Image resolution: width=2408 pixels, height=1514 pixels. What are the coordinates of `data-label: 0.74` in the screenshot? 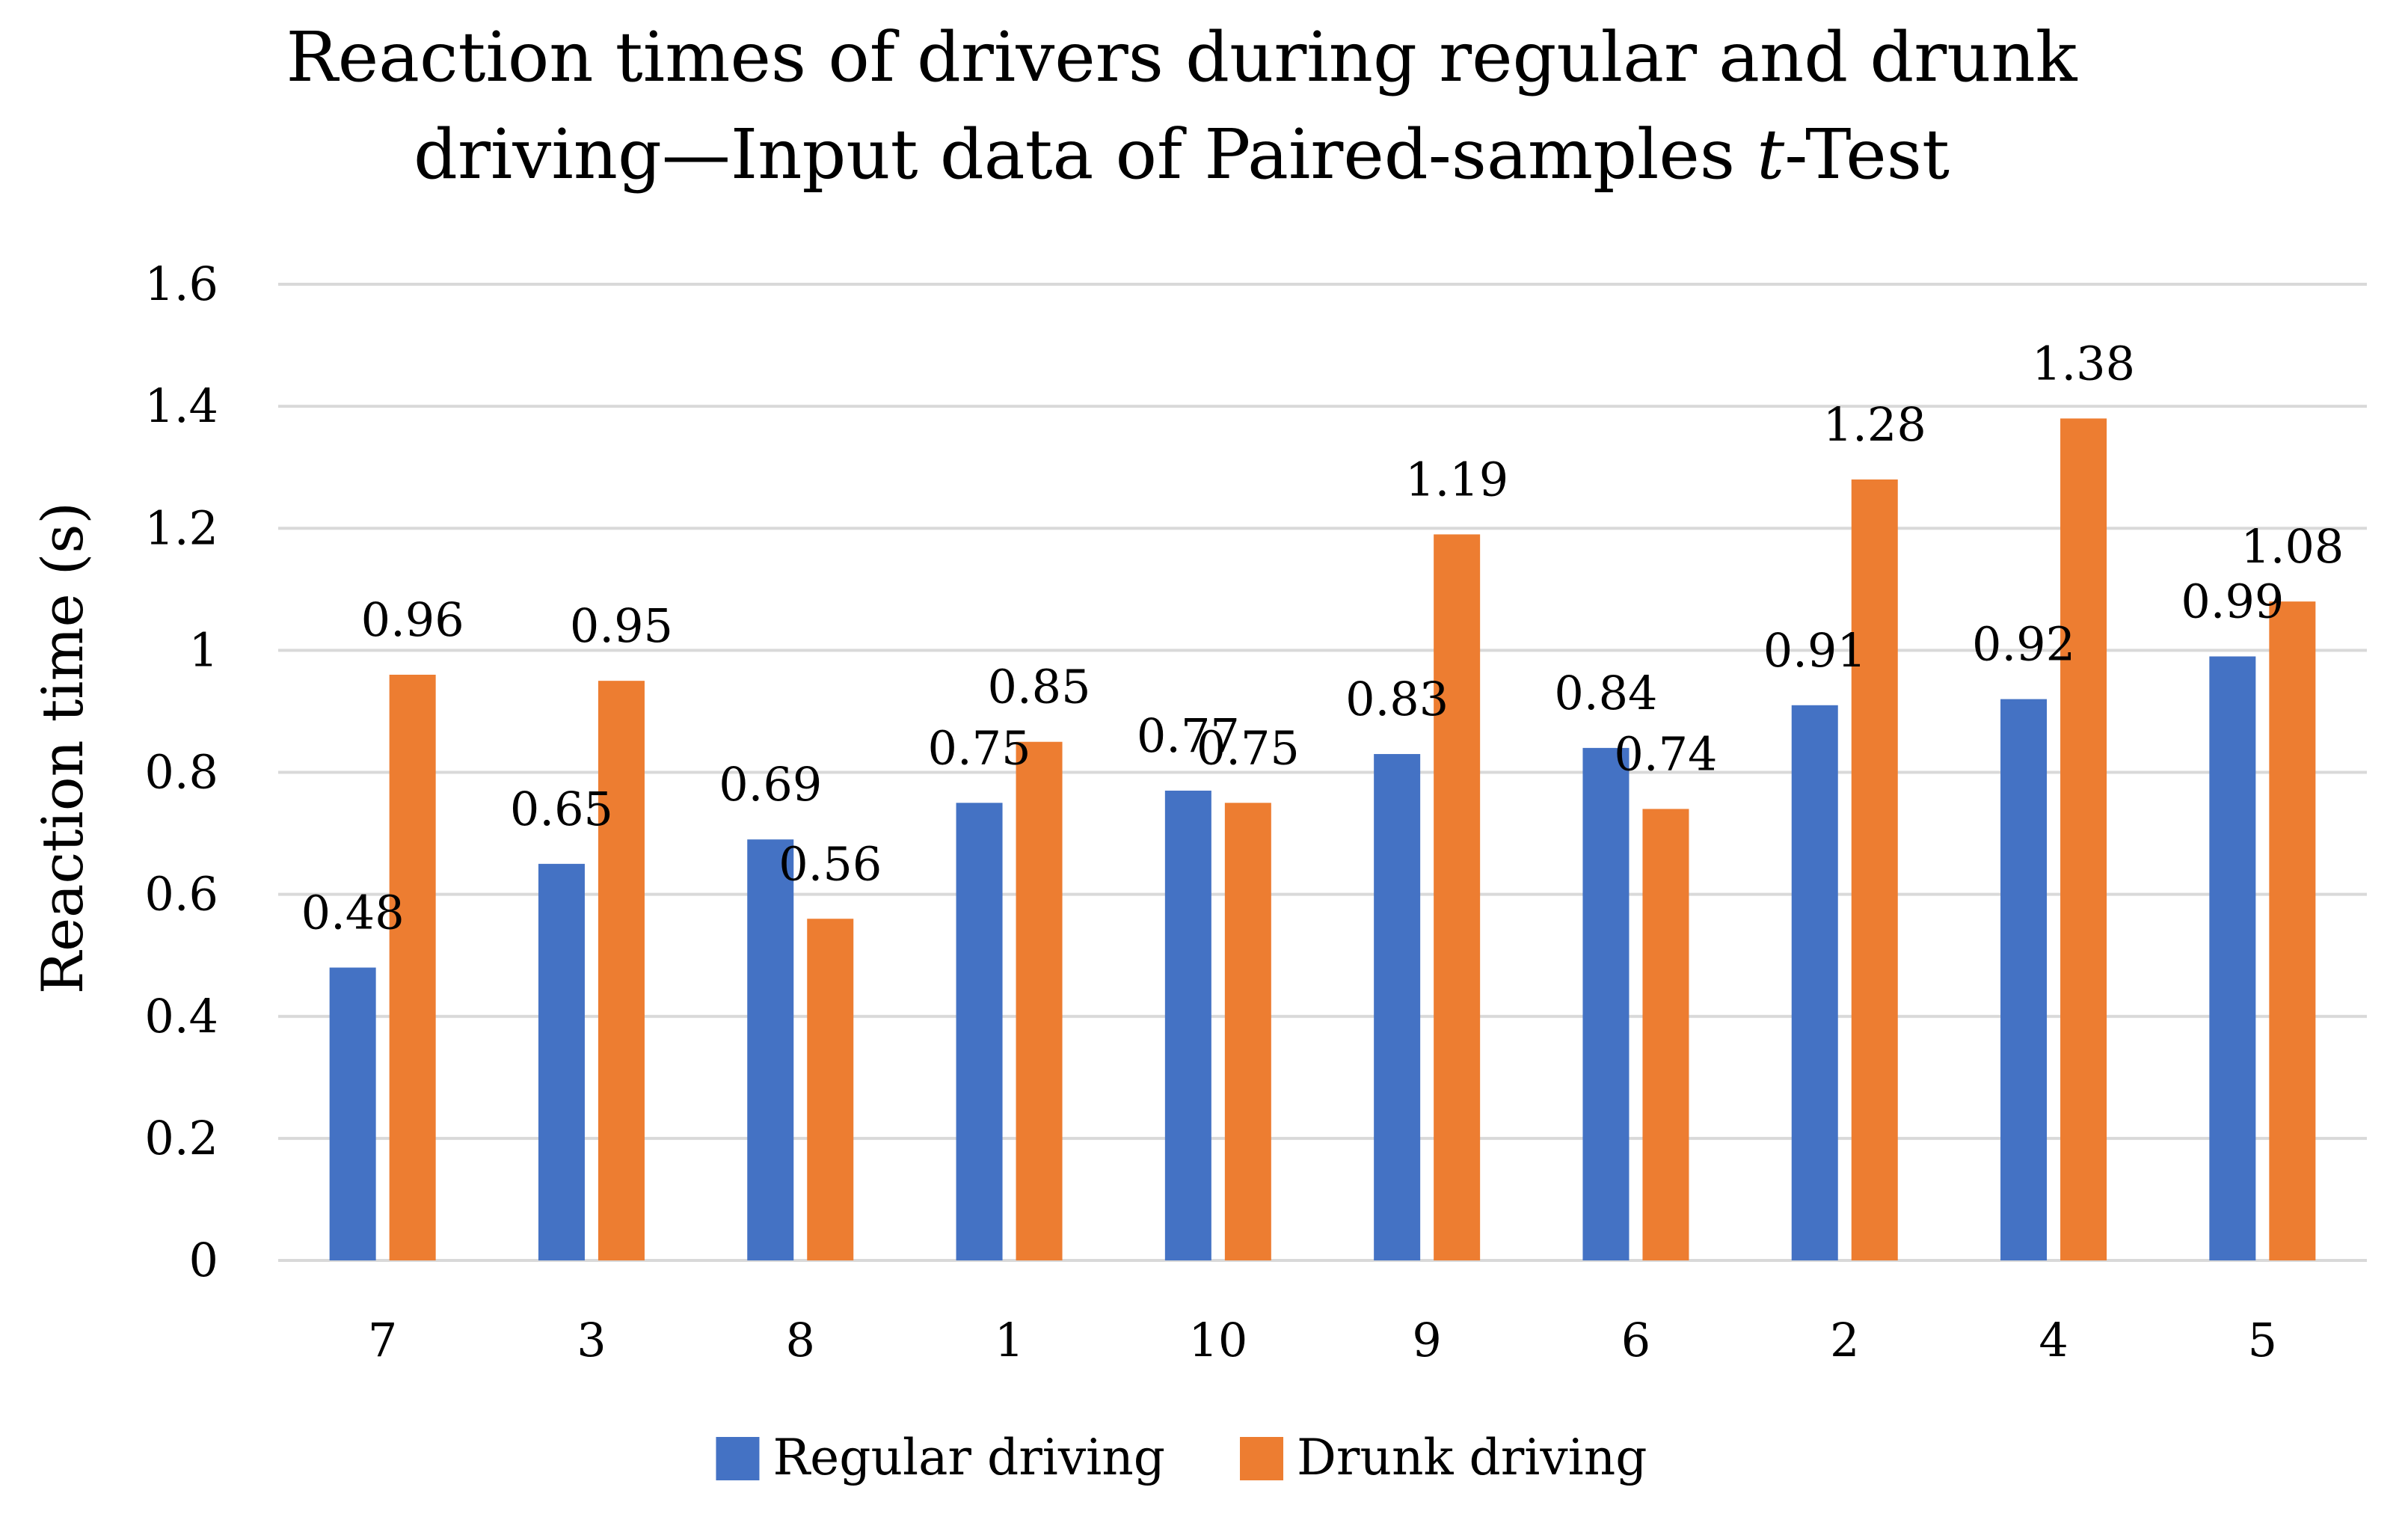 It's located at (1665, 753).